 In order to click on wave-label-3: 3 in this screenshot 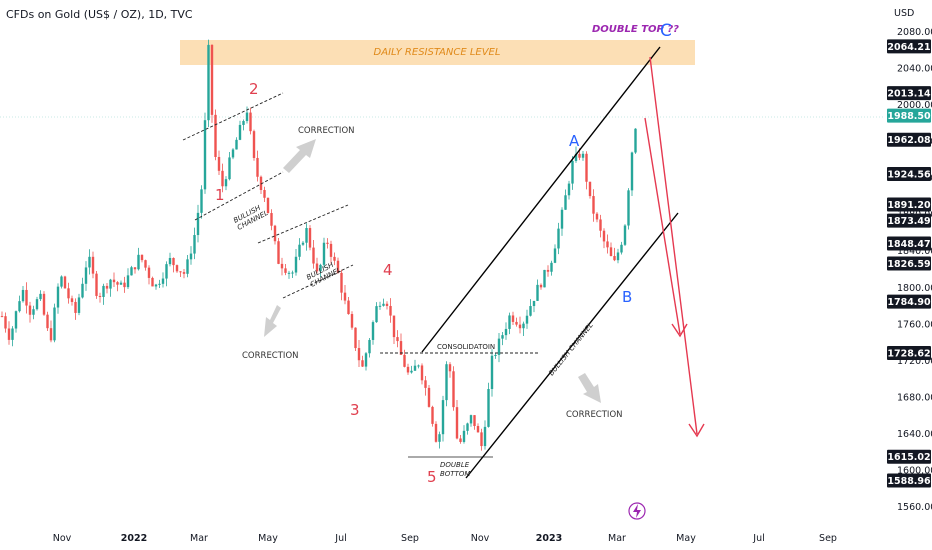, I will do `click(355, 410)`.